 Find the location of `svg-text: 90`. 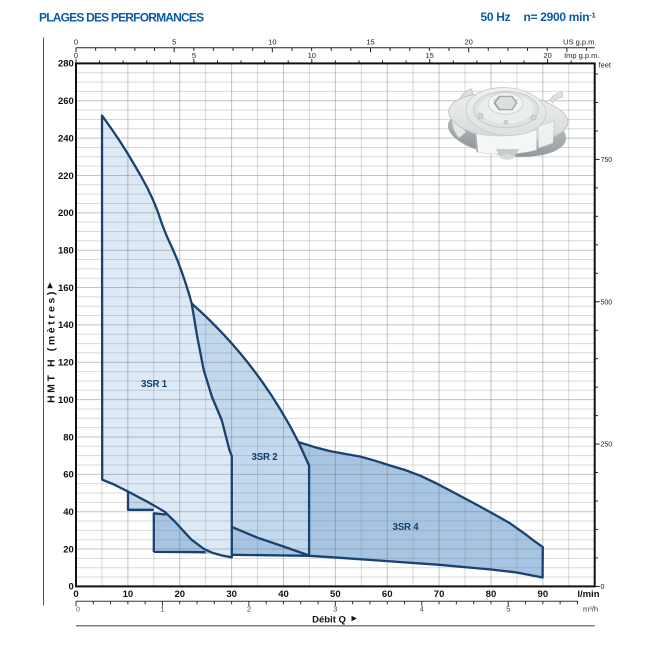

svg-text: 90 is located at coordinates (543, 594).